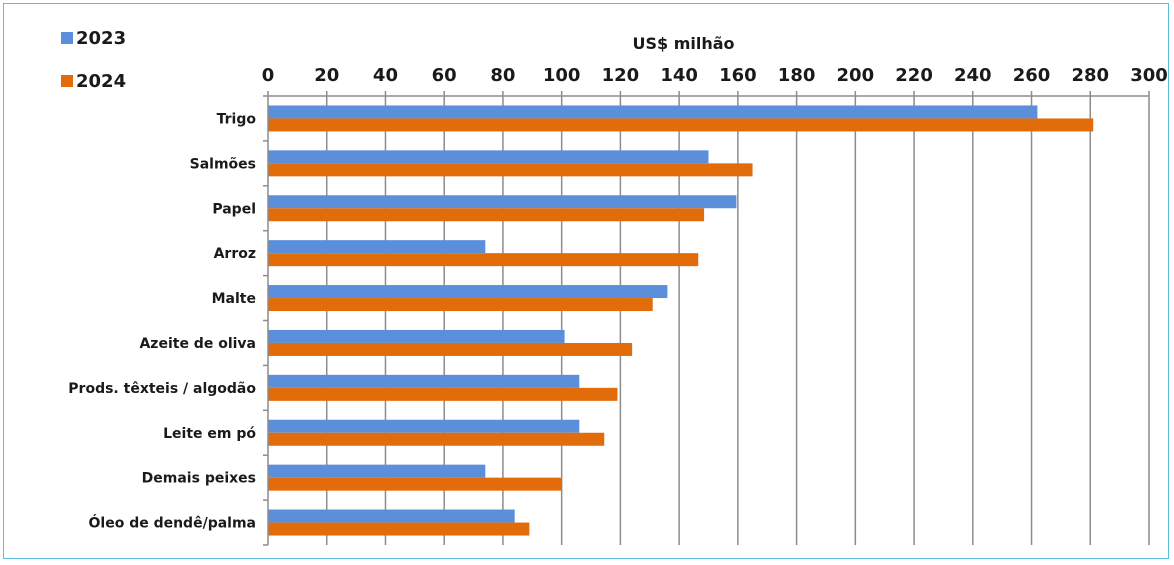 The width and height of the screenshot is (1174, 565). Describe the element at coordinates (385, 75) in the screenshot. I see `x-tick-label-40: 40` at that location.